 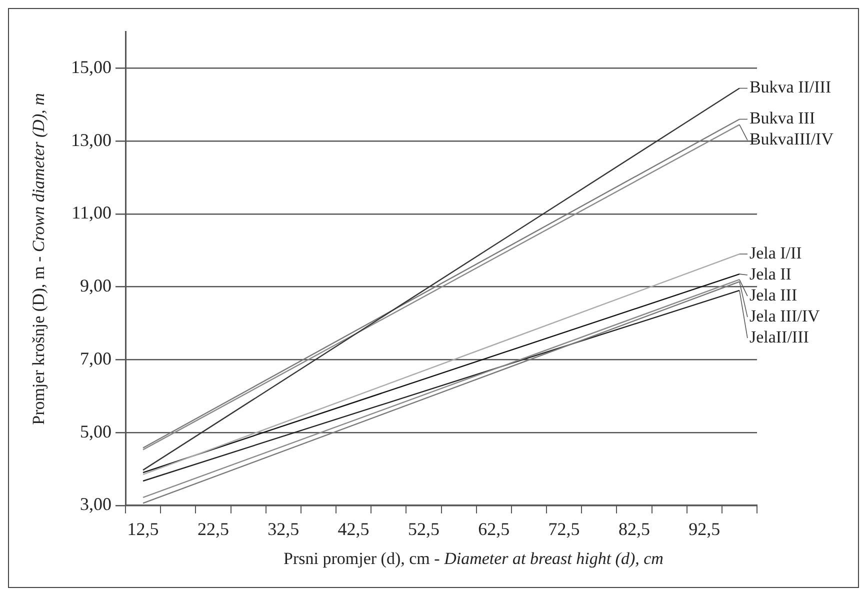 What do you see at coordinates (91, 140) in the screenshot?
I see `y-tick-label: 13,00` at bounding box center [91, 140].